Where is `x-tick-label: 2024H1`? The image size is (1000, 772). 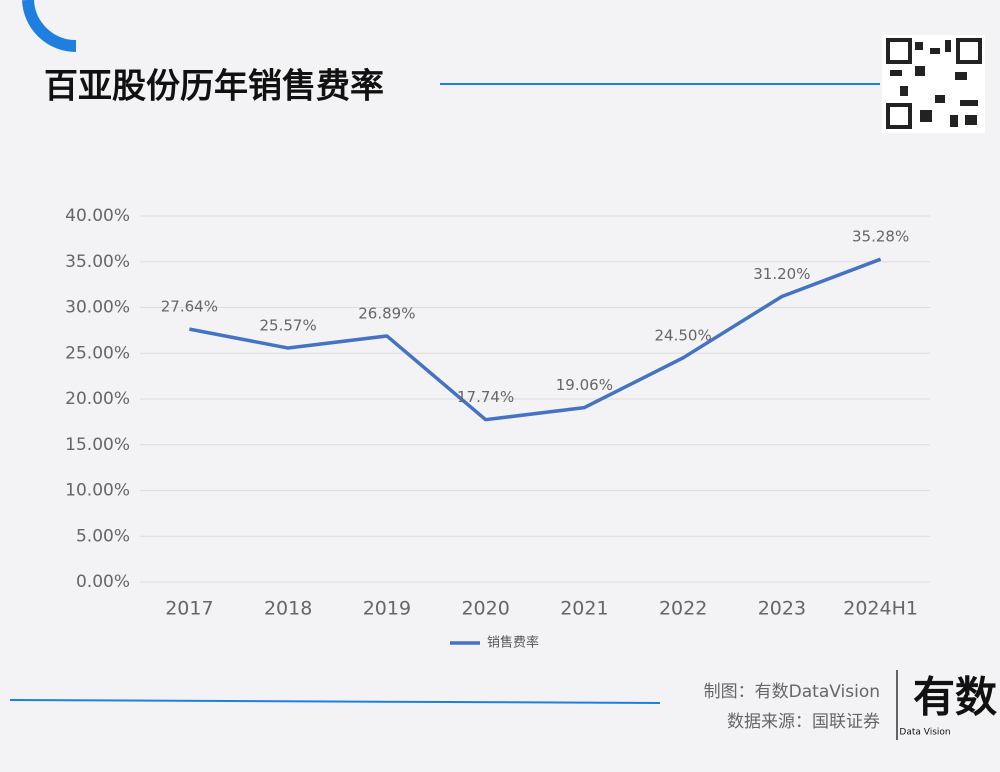
x-tick-label: 2024H1 is located at coordinates (880, 609).